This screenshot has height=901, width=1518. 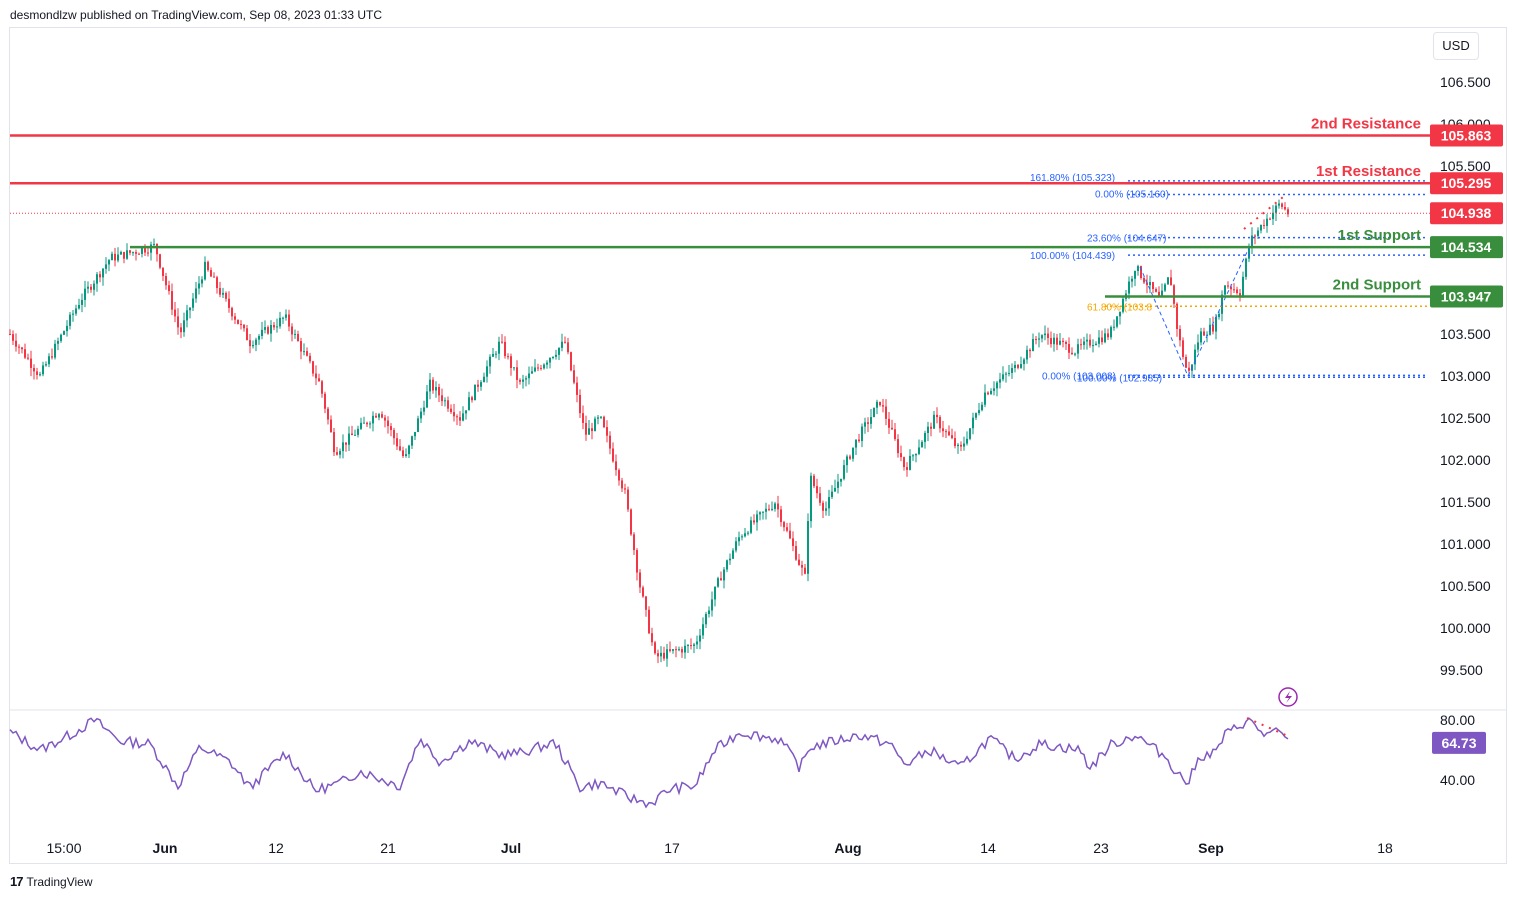 What do you see at coordinates (1465, 334) in the screenshot?
I see `price-tick-label: 103.500` at bounding box center [1465, 334].